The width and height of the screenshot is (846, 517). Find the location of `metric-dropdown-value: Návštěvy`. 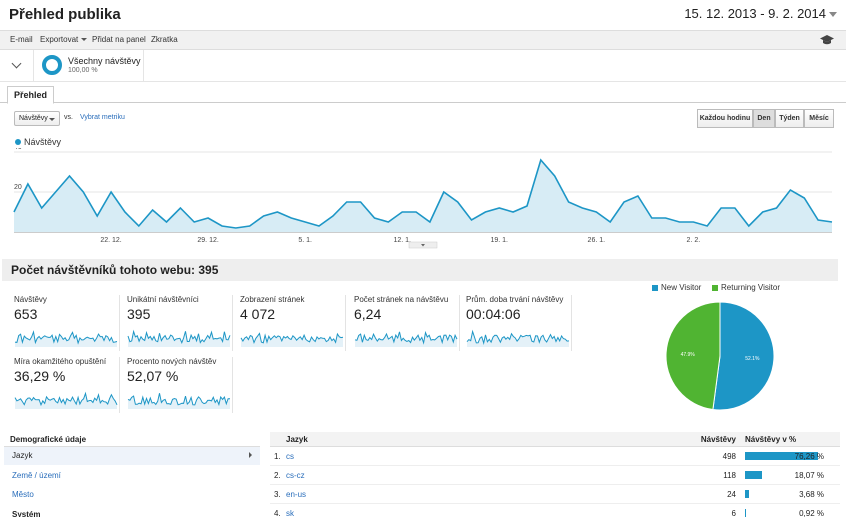

metric-dropdown-value: Návštěvy is located at coordinates (33, 118).